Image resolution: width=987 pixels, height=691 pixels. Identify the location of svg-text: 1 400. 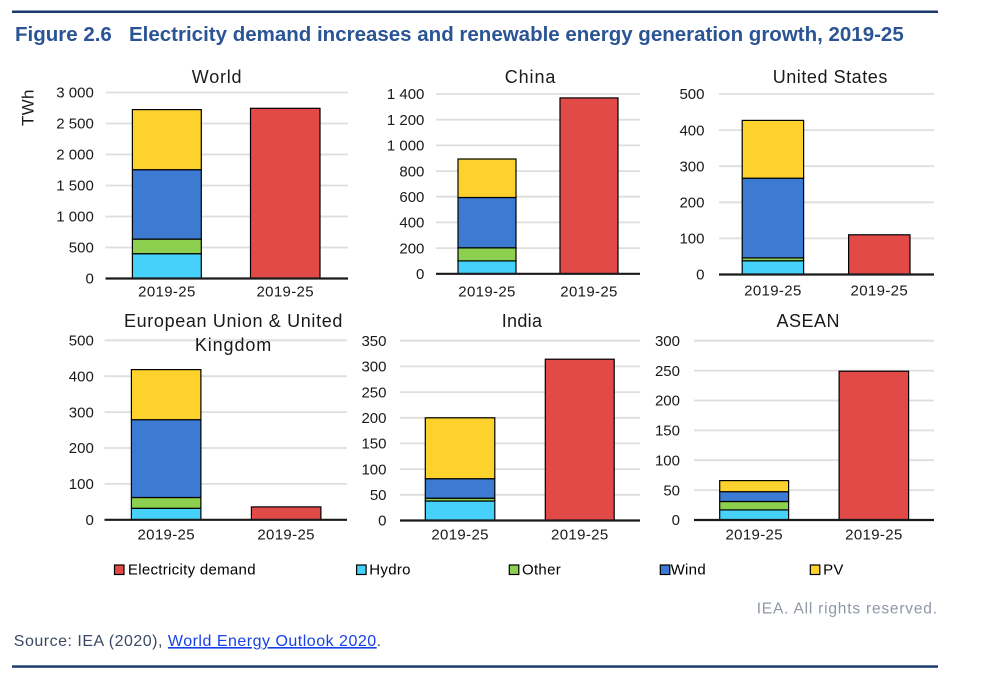
(406, 94).